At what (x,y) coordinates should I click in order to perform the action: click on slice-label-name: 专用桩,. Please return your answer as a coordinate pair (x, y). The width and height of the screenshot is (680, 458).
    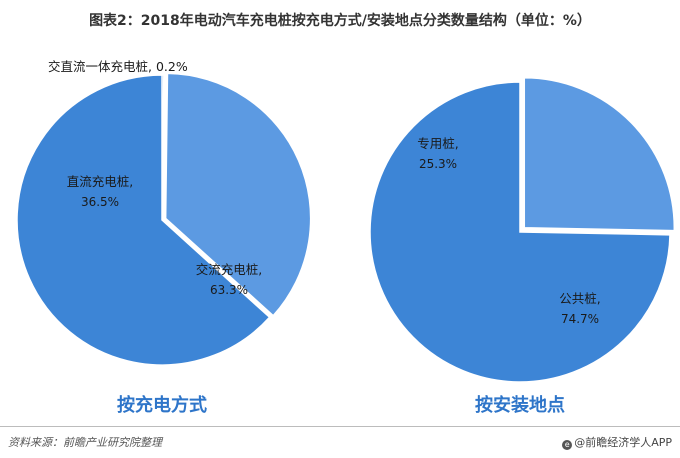
    Looking at the image, I should click on (437, 143).